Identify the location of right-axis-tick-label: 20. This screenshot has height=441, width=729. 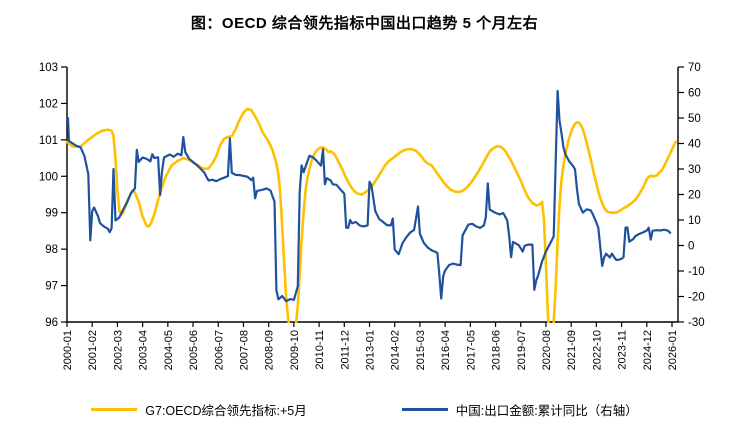
(694, 196).